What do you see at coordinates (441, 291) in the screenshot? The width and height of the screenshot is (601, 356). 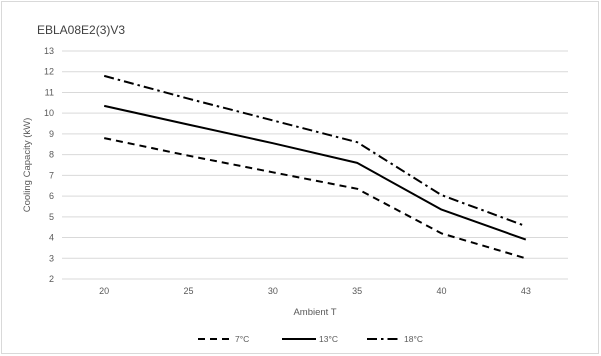 I see `x-tick-label: 40` at bounding box center [441, 291].